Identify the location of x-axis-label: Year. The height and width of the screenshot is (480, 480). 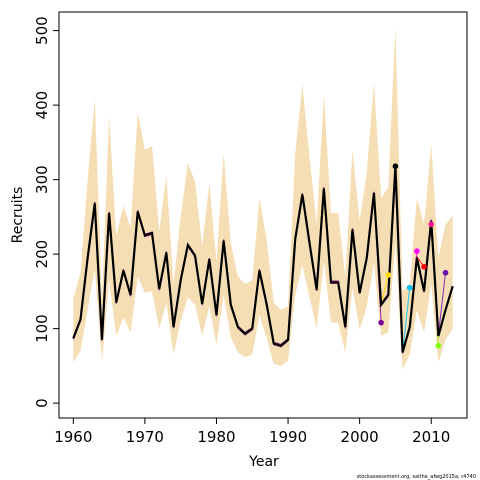
(263, 462).